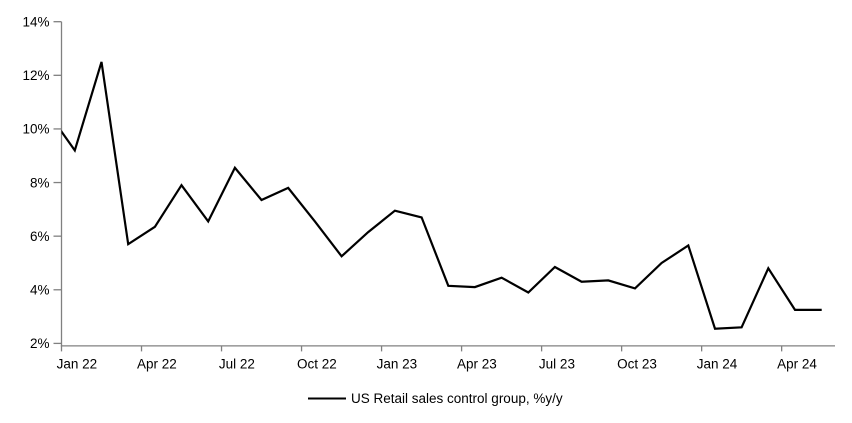 This screenshot has width=852, height=423. What do you see at coordinates (40, 236) in the screenshot?
I see `y-tick-label: 6%` at bounding box center [40, 236].